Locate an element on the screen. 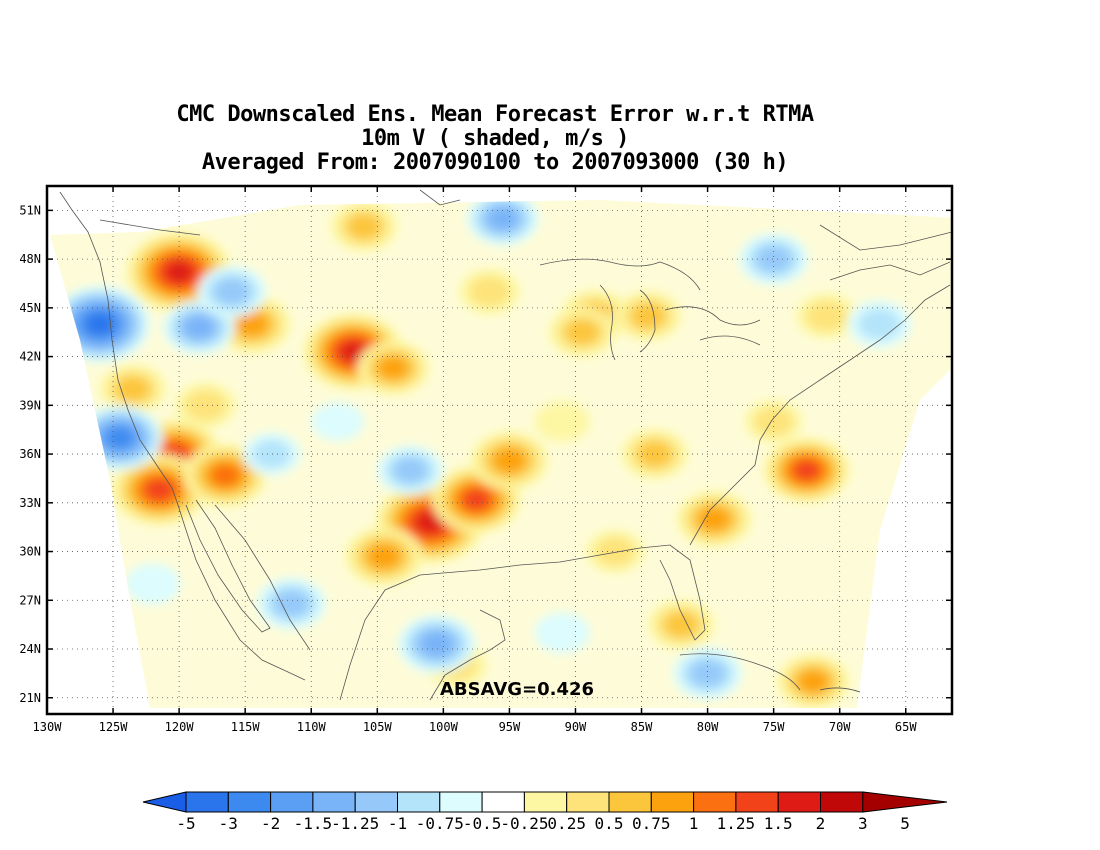  colorbar-tick-label: 1.5 is located at coordinates (778, 823).